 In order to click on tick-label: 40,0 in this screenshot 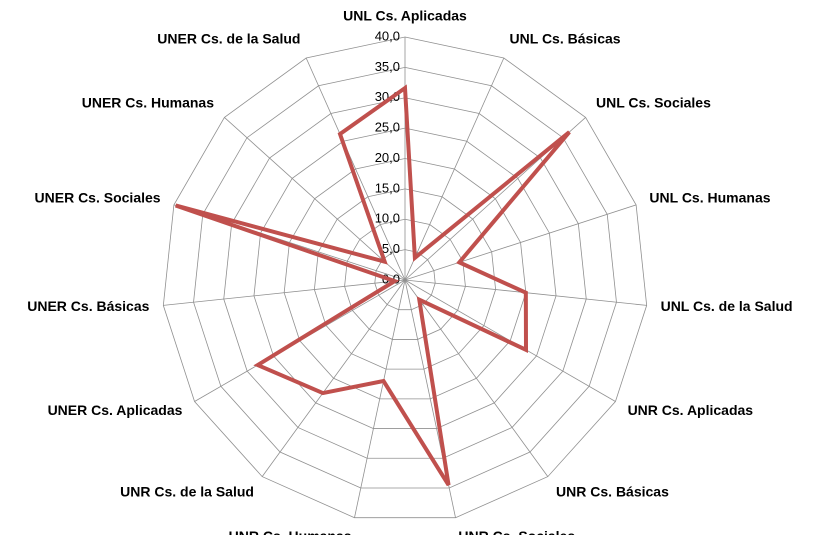, I will do `click(387, 35)`.